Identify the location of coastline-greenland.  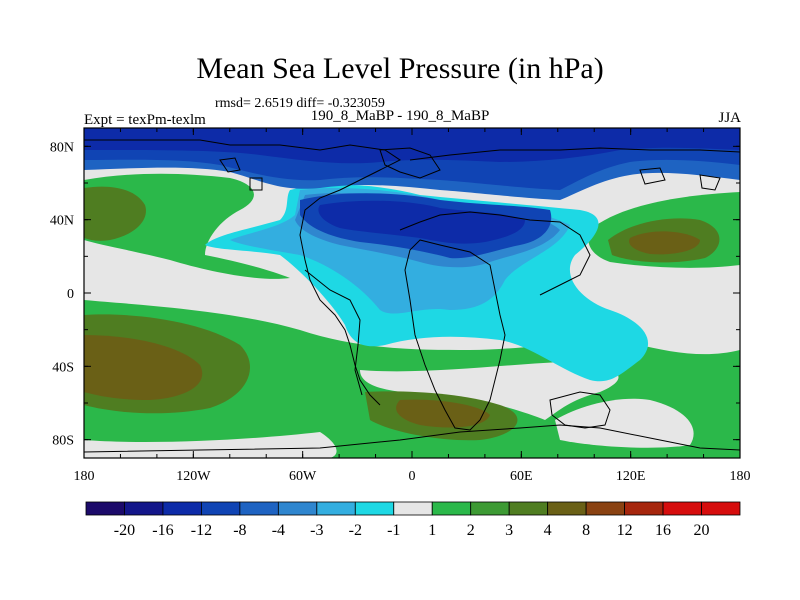
(410, 163).